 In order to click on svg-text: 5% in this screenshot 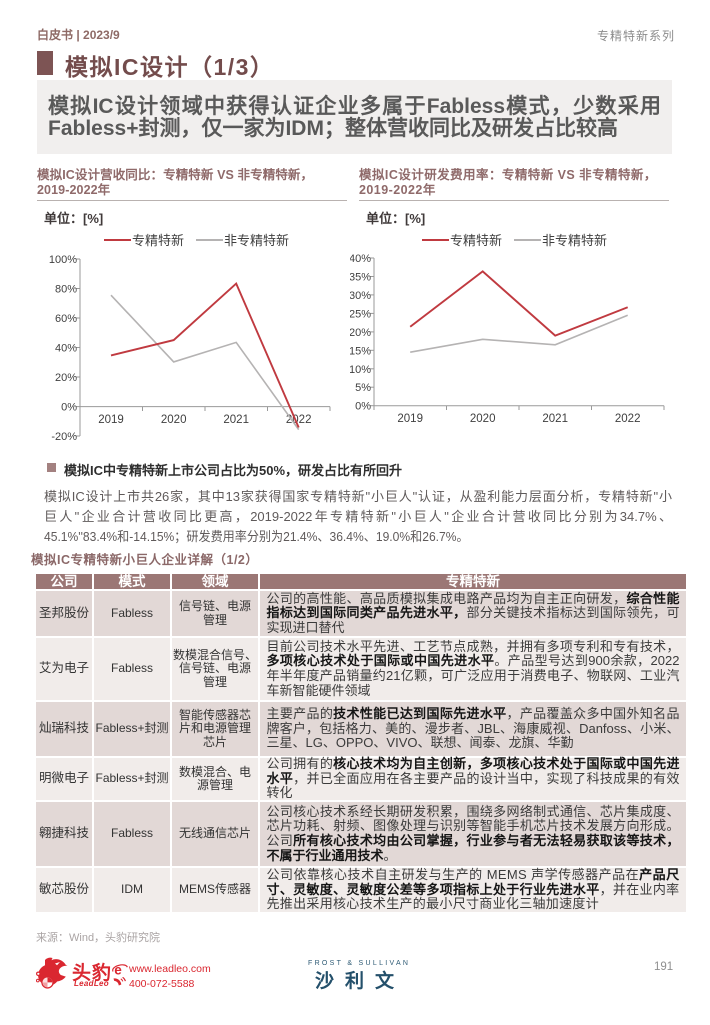, I will do `click(363, 388)`.